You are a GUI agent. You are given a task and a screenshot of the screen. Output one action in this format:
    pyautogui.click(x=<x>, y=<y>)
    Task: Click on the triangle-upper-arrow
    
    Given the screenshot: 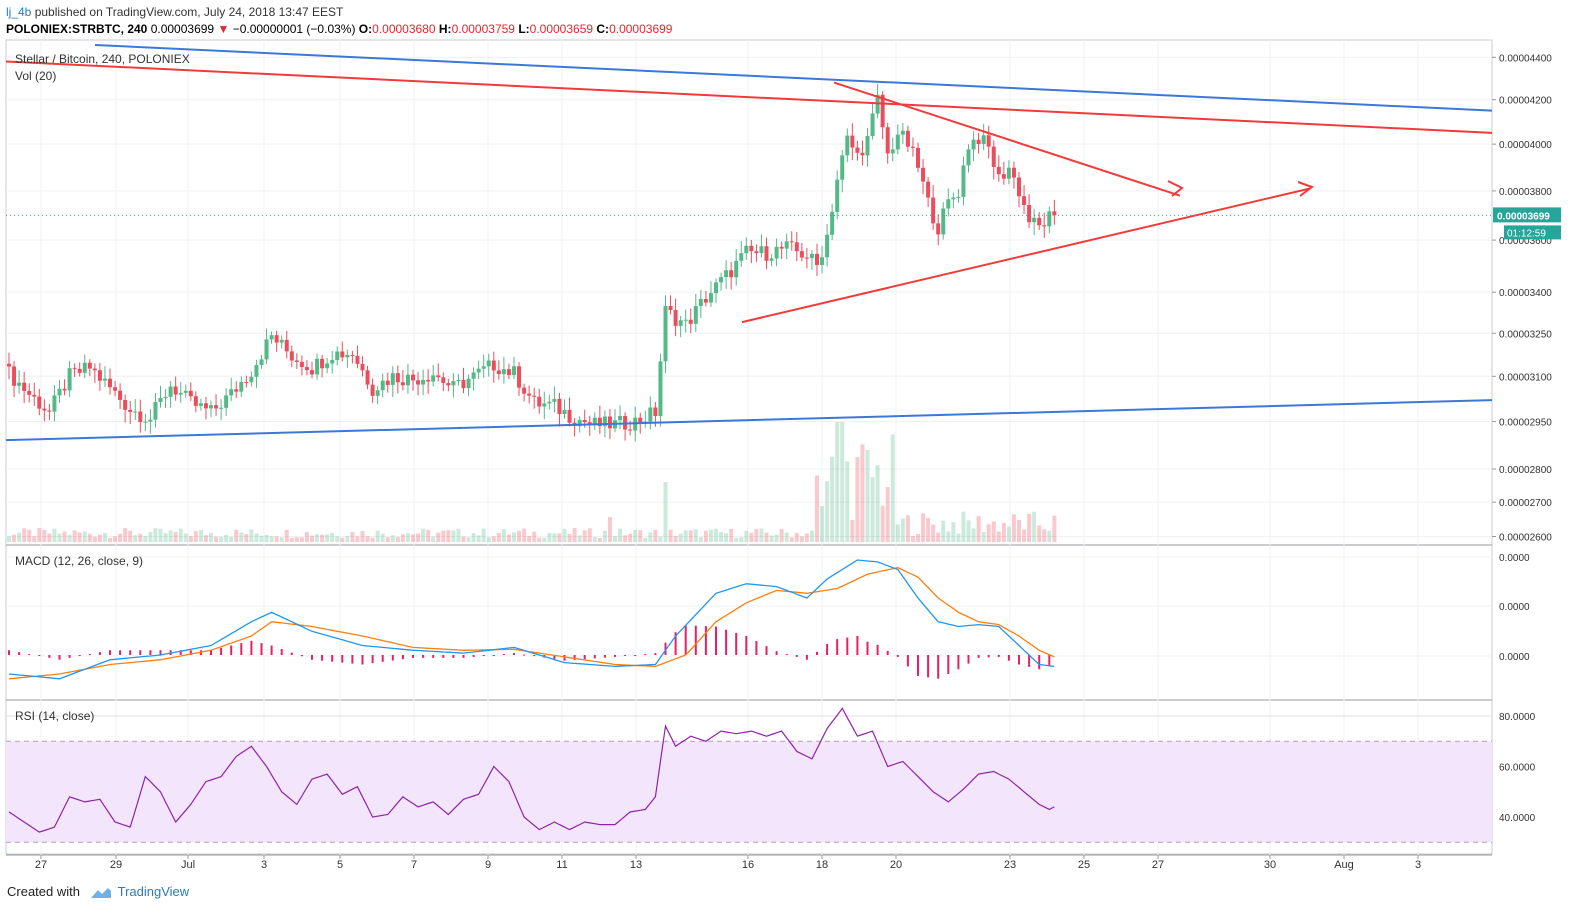 What is the action you would take?
    pyautogui.click(x=1007, y=139)
    